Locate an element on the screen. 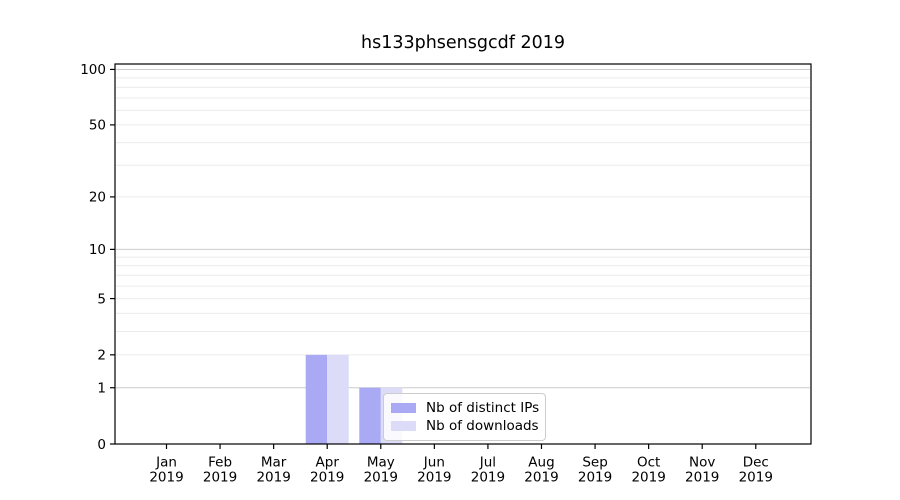 This screenshot has height=500, width=900. y-tick-label-100: 100 is located at coordinates (93, 70).